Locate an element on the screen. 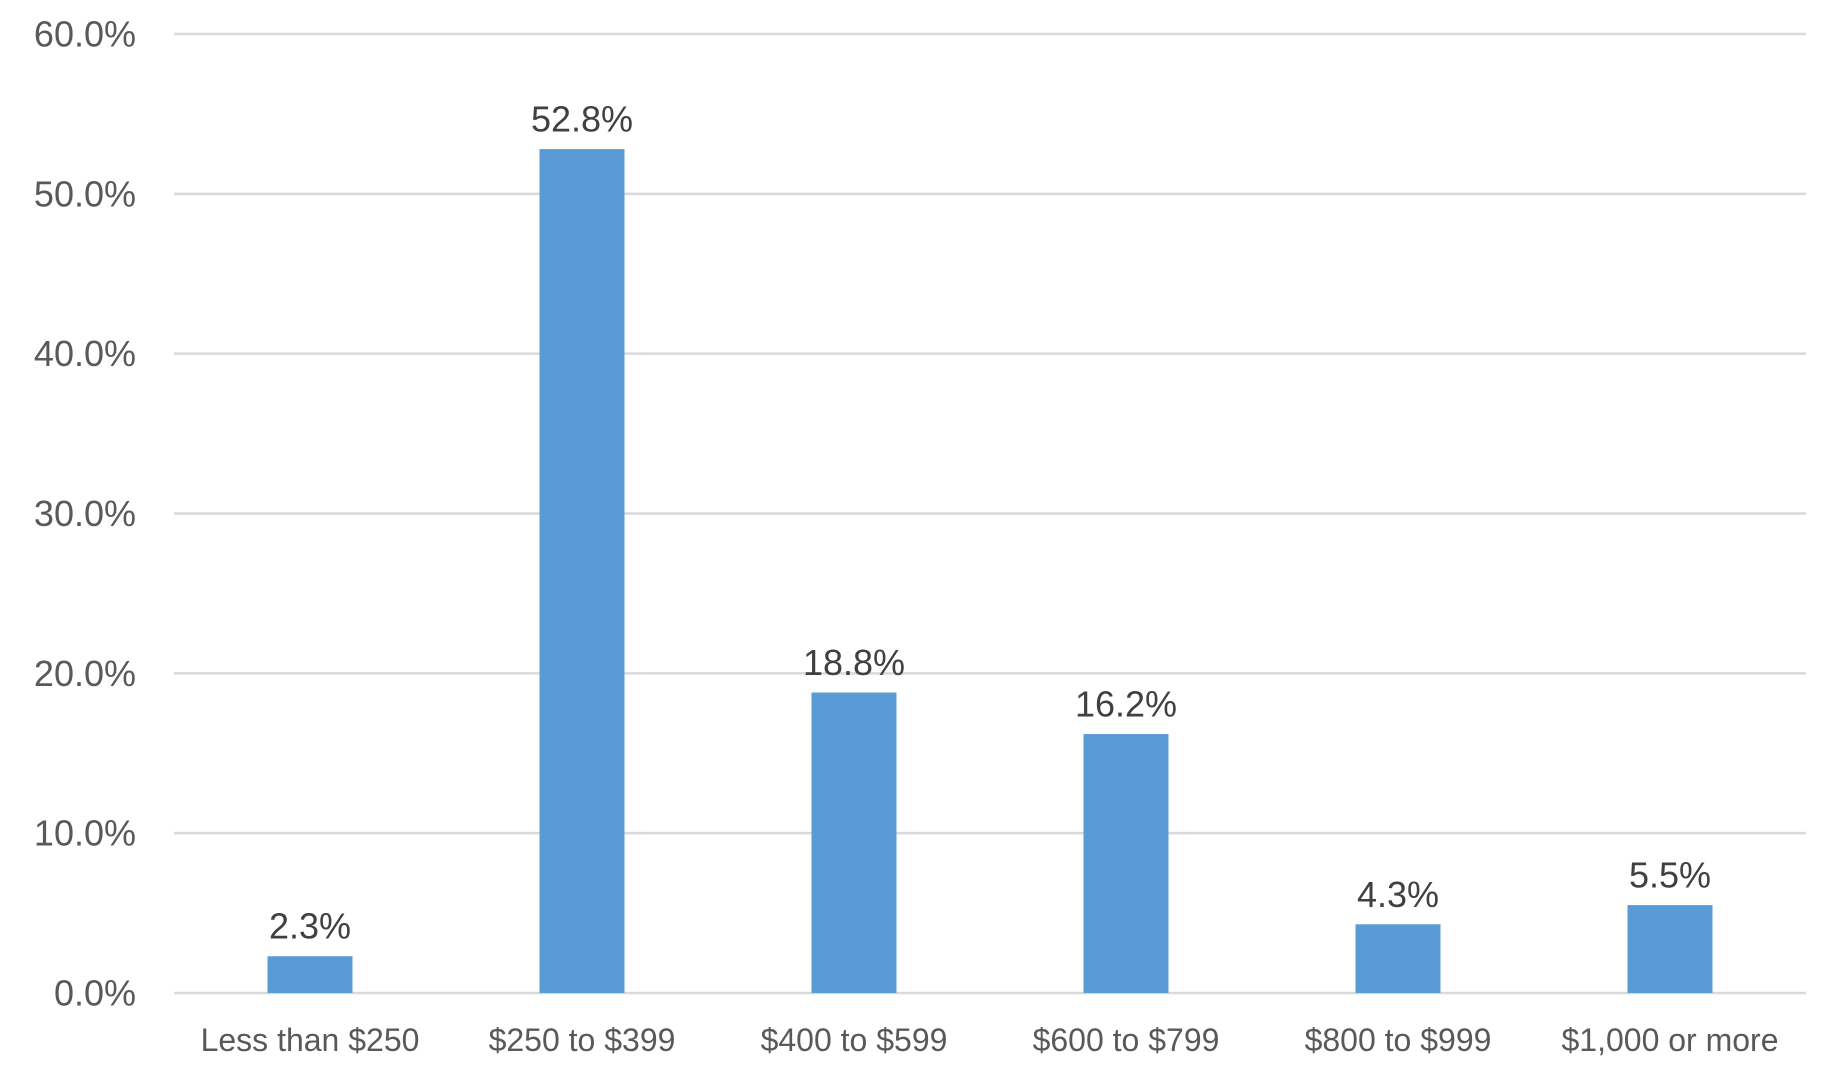  y-axis-ticks: 0.0% 10.0% 20.0% 30.0% 40.0% 50.0% 60.0% is located at coordinates (85, 514).